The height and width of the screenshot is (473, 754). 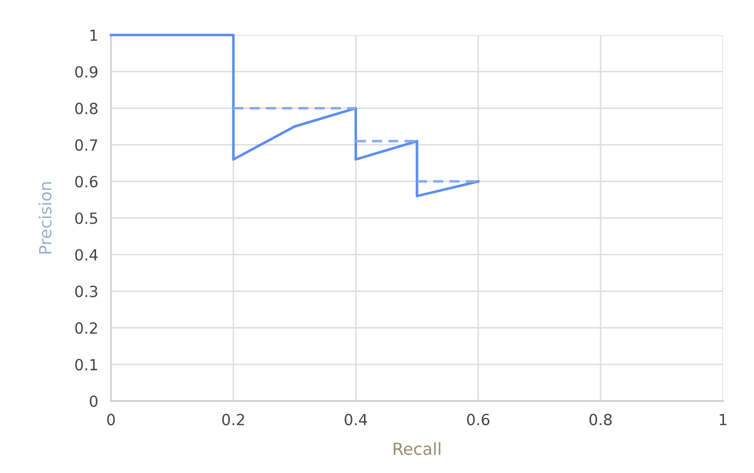 I want to click on y-tick-label: 0.7, so click(x=86, y=145).